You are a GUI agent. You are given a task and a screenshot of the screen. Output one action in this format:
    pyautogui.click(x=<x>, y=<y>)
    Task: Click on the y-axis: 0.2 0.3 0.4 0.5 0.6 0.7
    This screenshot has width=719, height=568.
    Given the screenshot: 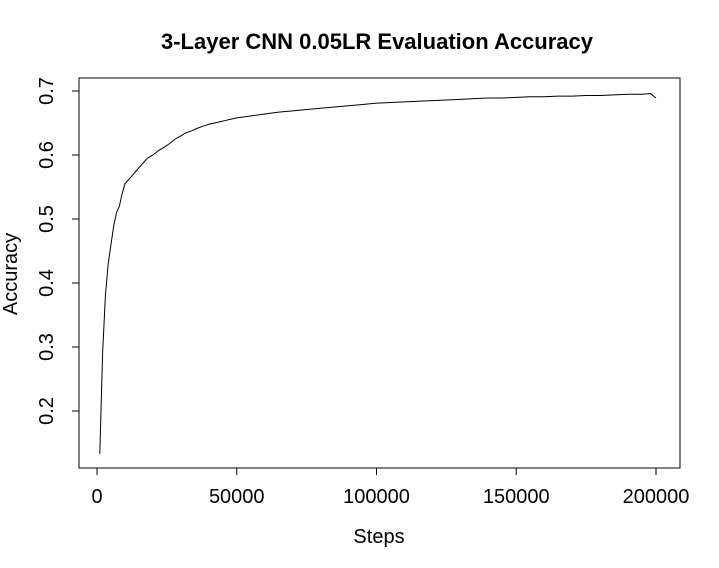 What is the action you would take?
    pyautogui.click(x=58, y=251)
    